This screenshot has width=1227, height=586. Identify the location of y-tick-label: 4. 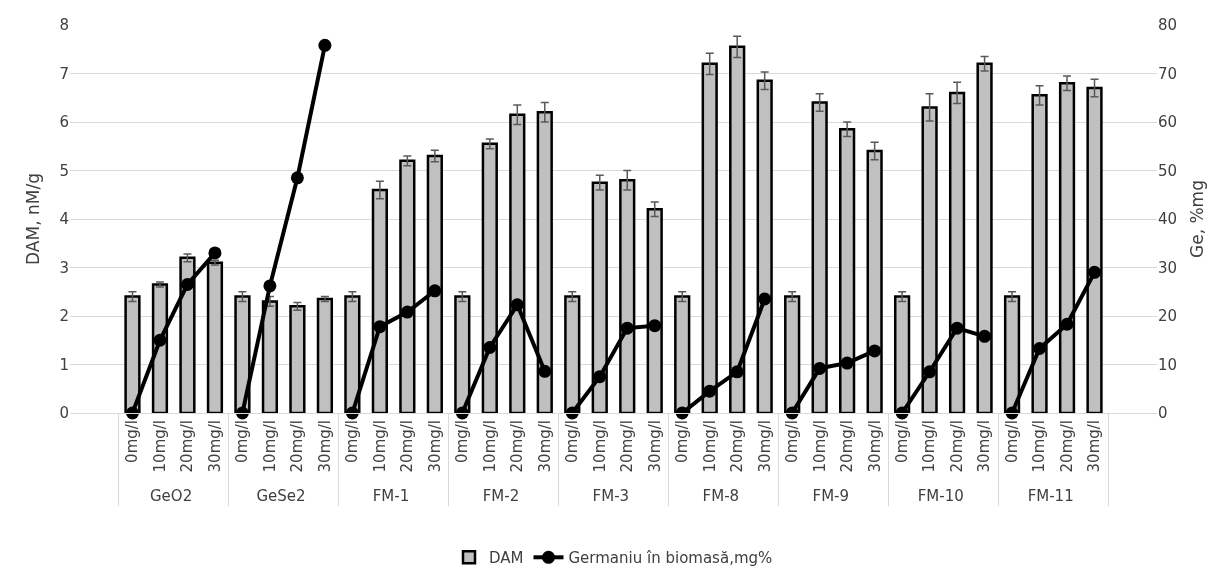
(64, 219).